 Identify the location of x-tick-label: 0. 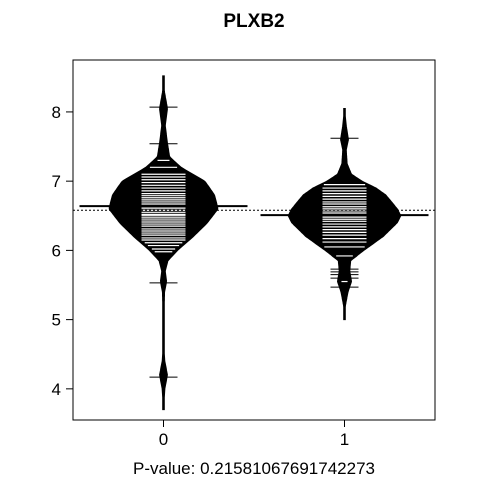
(163, 439).